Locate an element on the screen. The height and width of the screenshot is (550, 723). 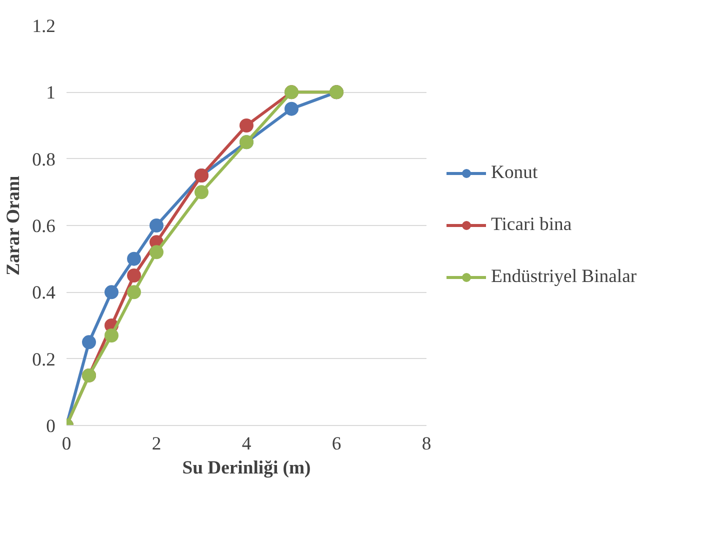
y-tick-label: 1.2 is located at coordinates (44, 26).